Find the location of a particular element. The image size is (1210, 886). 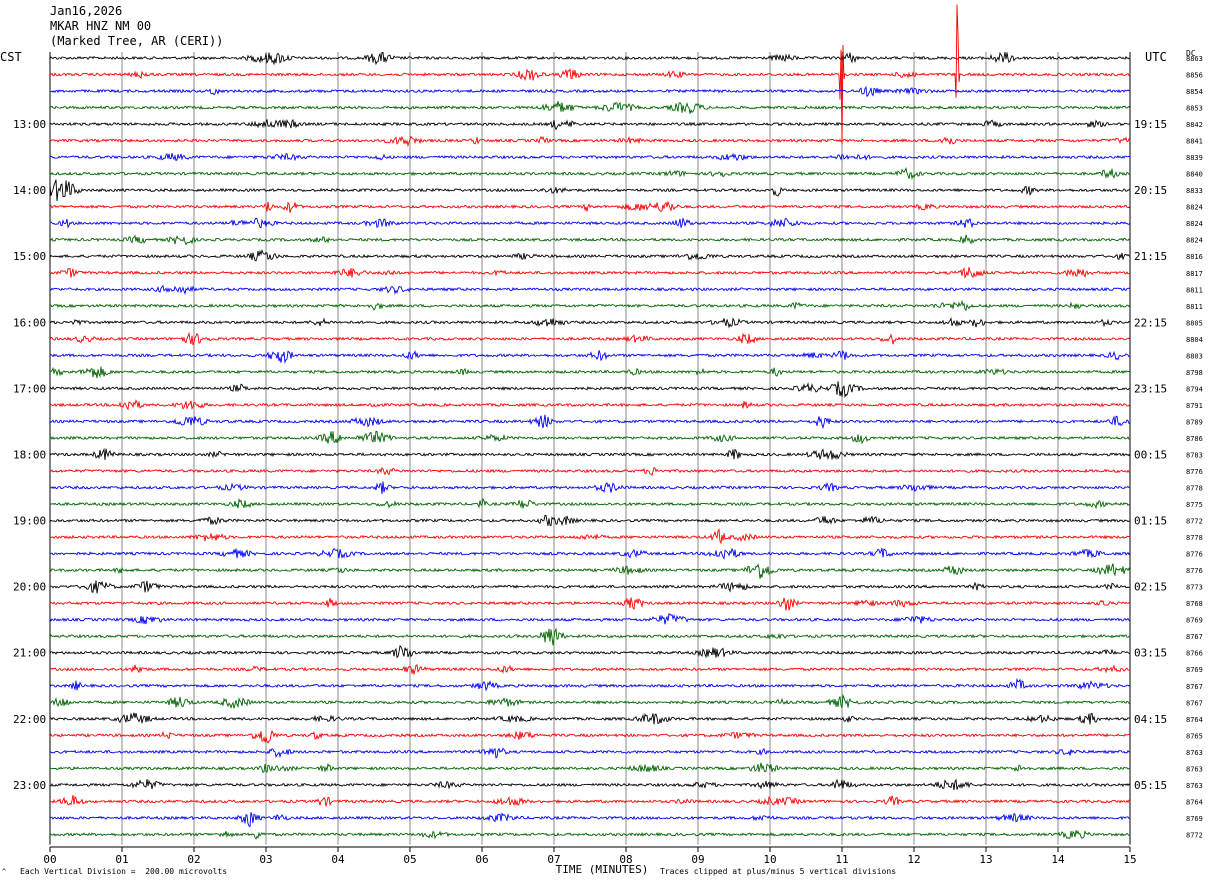

cst-hour-label: 16:00 is located at coordinates (29, 322).